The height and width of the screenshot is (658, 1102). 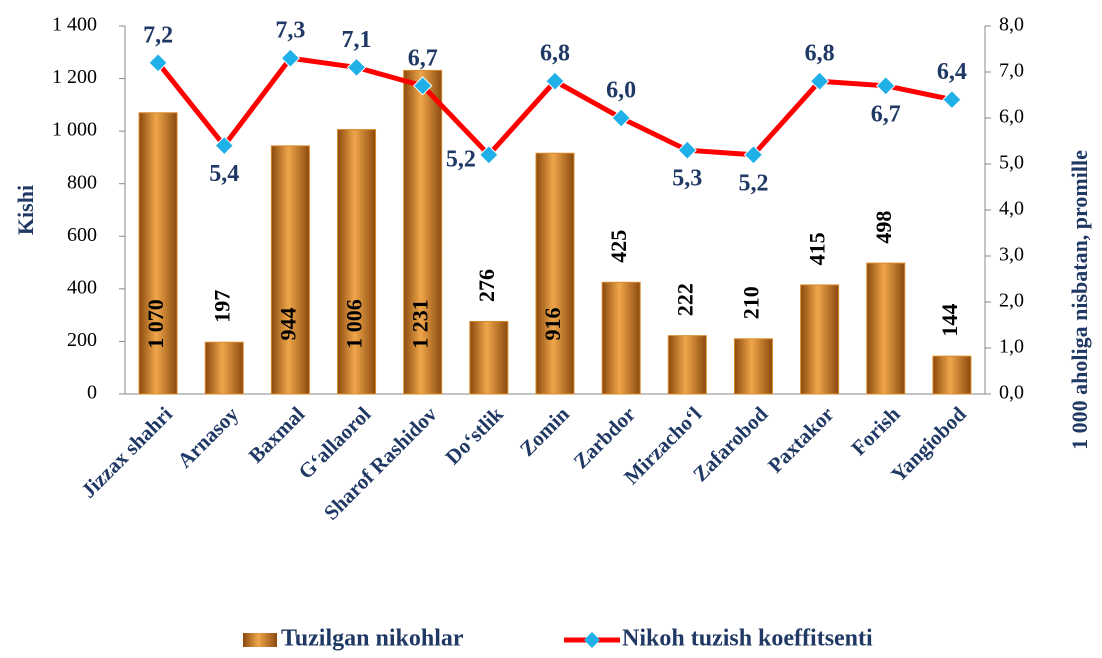 I want to click on y-tick-label: 400, so click(x=82, y=287).